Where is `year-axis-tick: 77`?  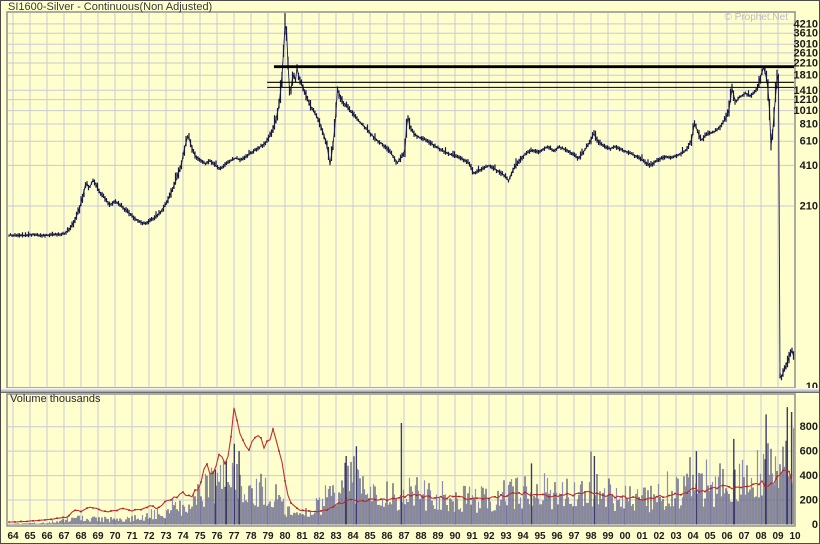 year-axis-tick: 77 is located at coordinates (234, 536).